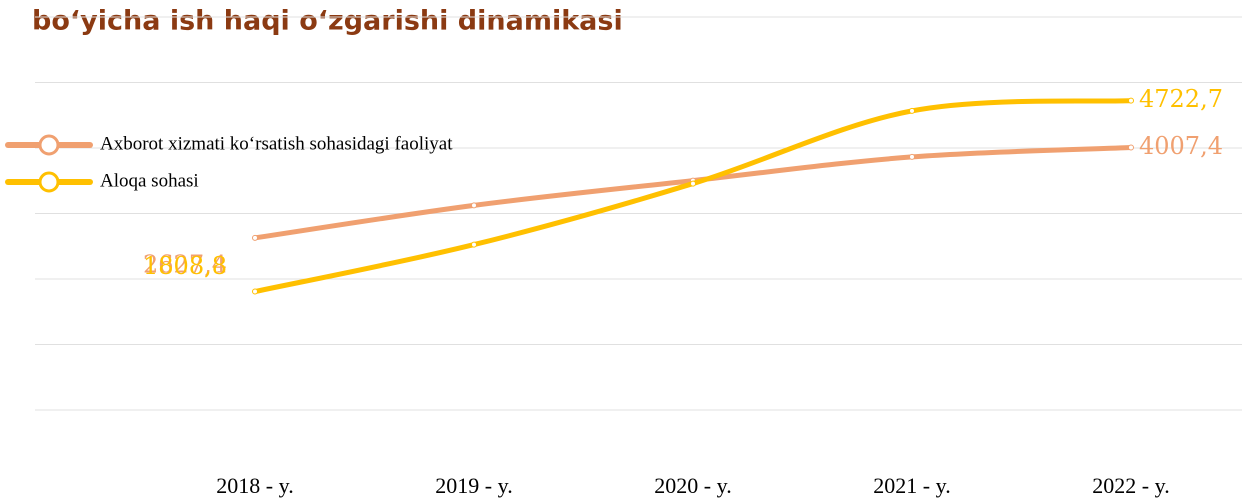 The width and height of the screenshot is (1242, 500). Describe the element at coordinates (473, 485) in the screenshot. I see `x-tick-label: 2019 - y.` at that location.